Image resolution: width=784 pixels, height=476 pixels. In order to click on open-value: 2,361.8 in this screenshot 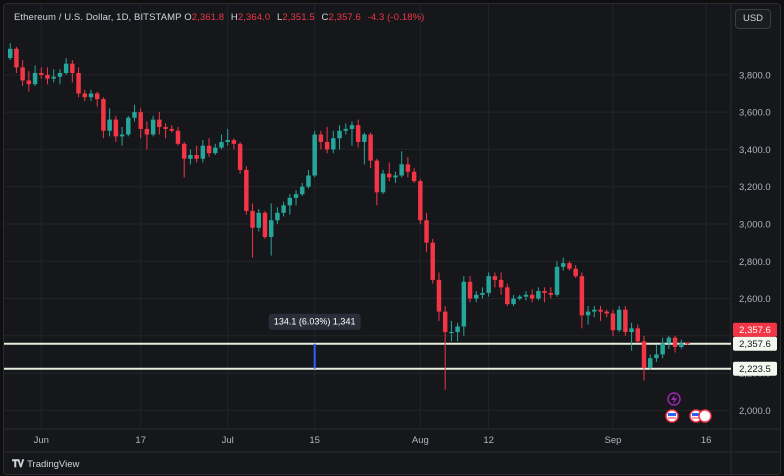, I will do `click(208, 17)`.